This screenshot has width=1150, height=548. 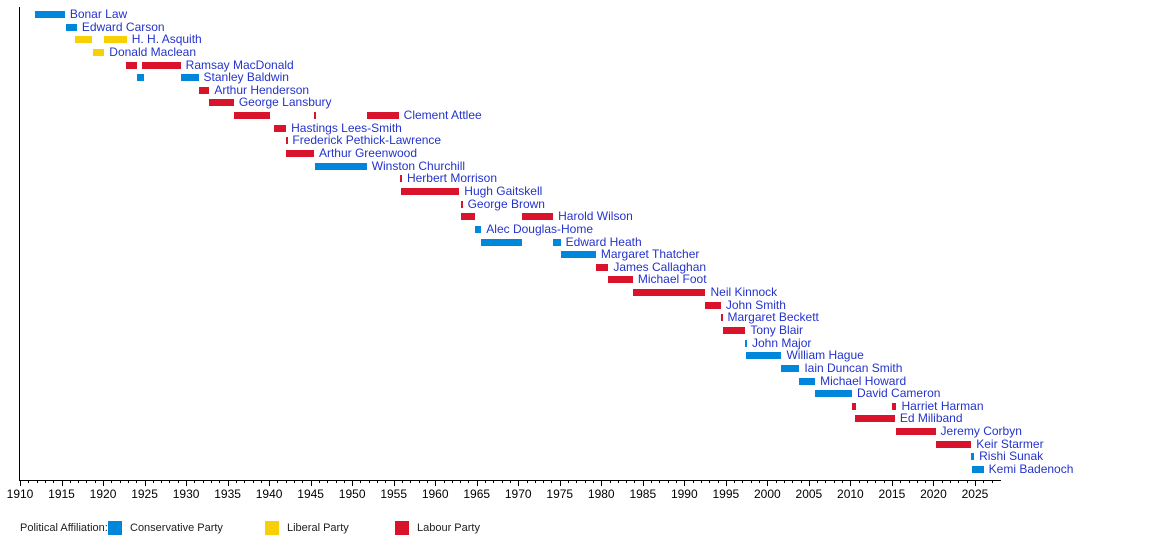 I want to click on person-label: Hastings Lees-Smith, so click(x=346, y=127).